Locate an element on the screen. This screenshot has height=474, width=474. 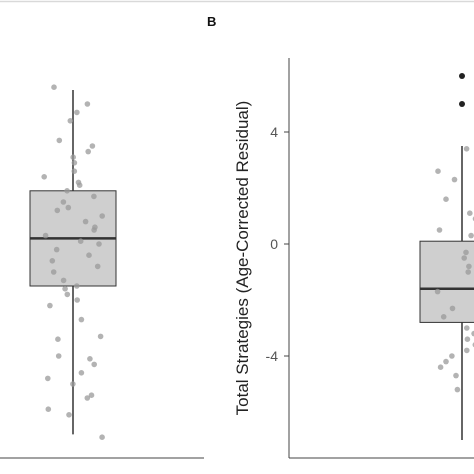
y-tick-label: -4 is located at coordinates (272, 356).